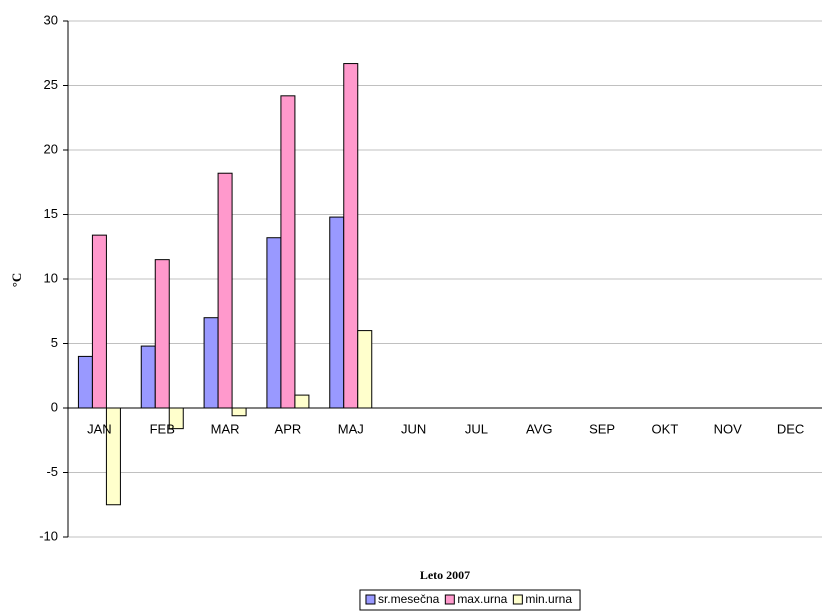 Image resolution: width=827 pixels, height=612 pixels. I want to click on y-tick-label: 25, so click(51, 84).